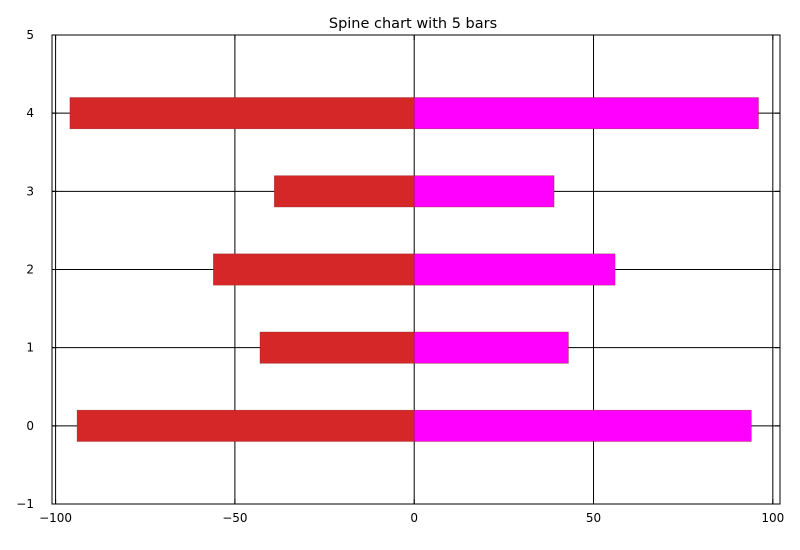 The image size is (800, 550). What do you see at coordinates (414, 518) in the screenshot?
I see `x-tick-label: 0` at bounding box center [414, 518].